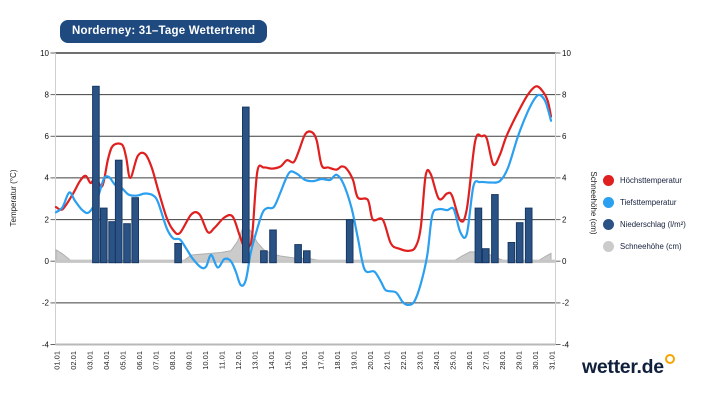 This screenshot has height=403, width=717. I want to click on chart-title-badge: Norderney: 31–Tage Wettertrend, so click(164, 31).